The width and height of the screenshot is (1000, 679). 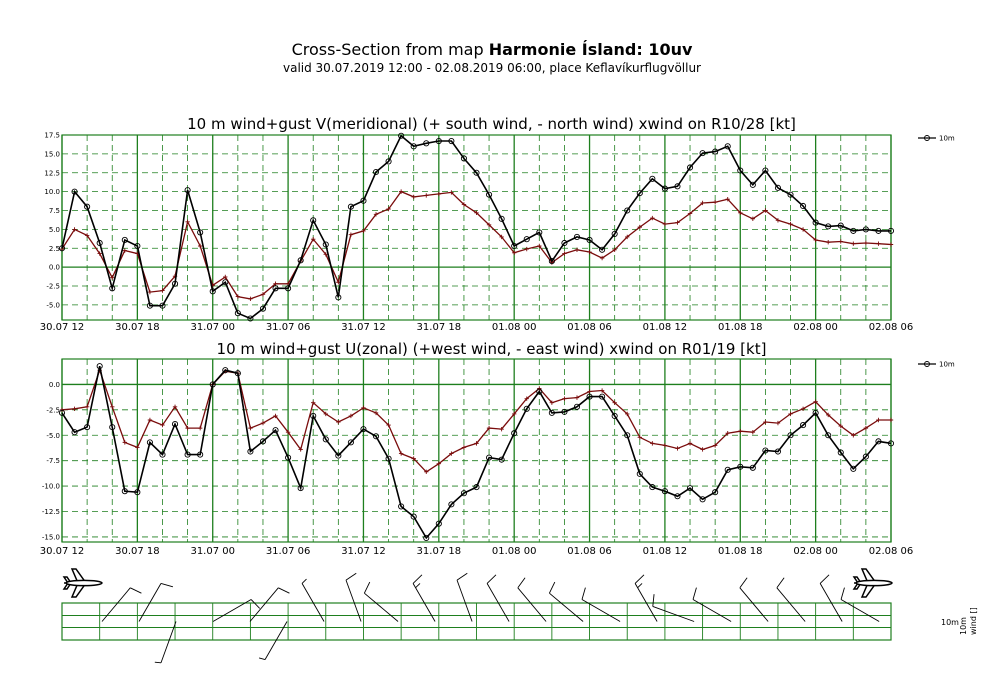 I want to click on x-tick-label: 30.07 12, so click(x=62, y=551).